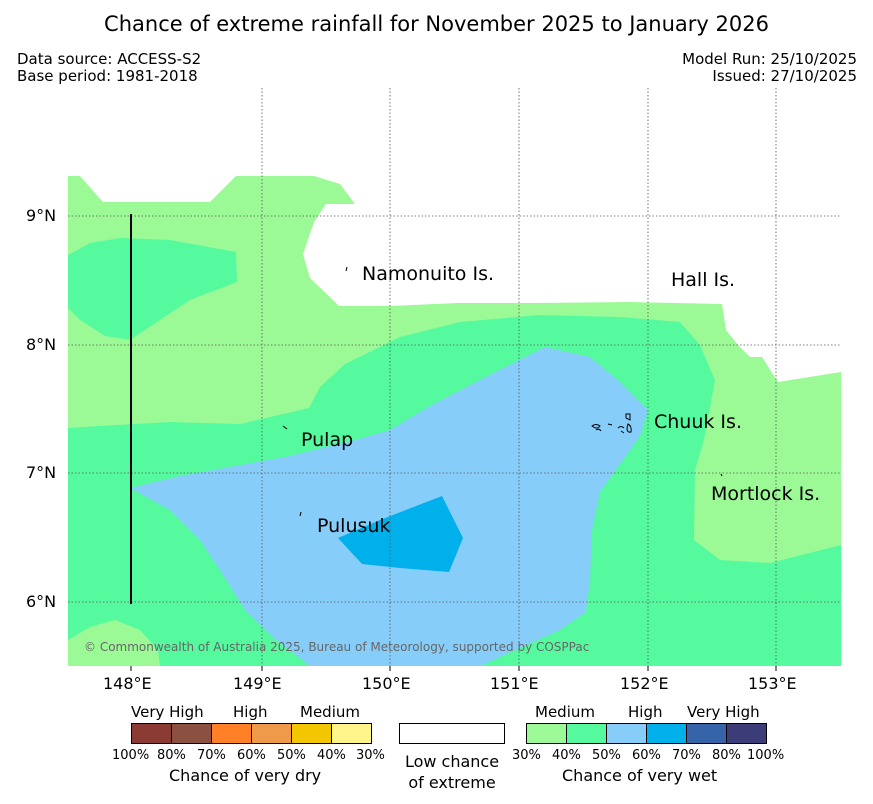 This screenshot has width=873, height=804. Describe the element at coordinates (644, 683) in the screenshot. I see `lon-label-152e: 152°E` at that location.